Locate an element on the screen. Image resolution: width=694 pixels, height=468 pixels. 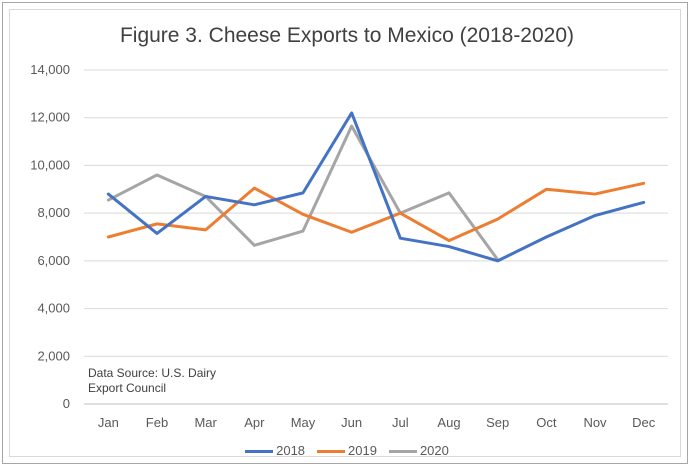
data-source-line-1: Data Source: U.S. Dairy is located at coordinates (152, 373).